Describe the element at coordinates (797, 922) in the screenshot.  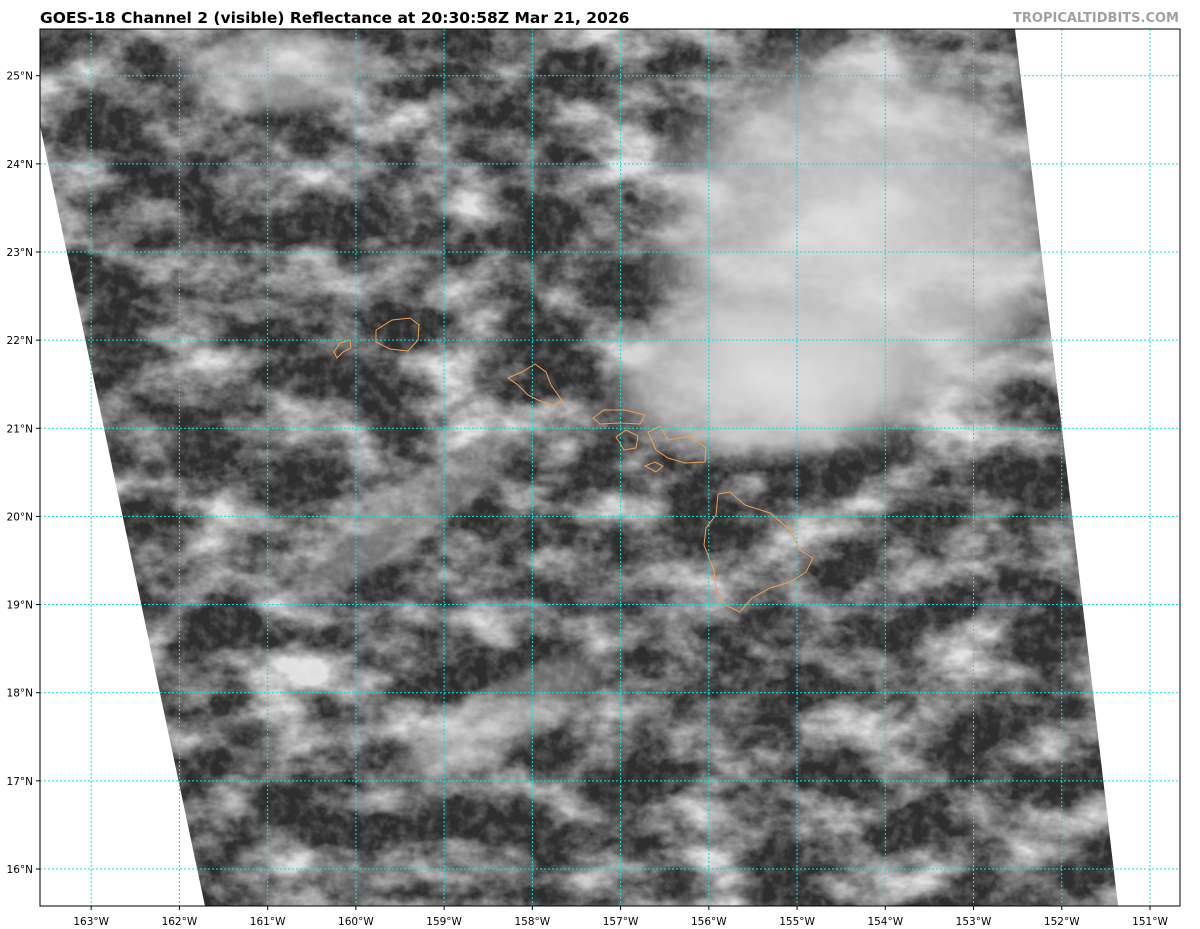
I see `longitude-label: 155°W` at that location.